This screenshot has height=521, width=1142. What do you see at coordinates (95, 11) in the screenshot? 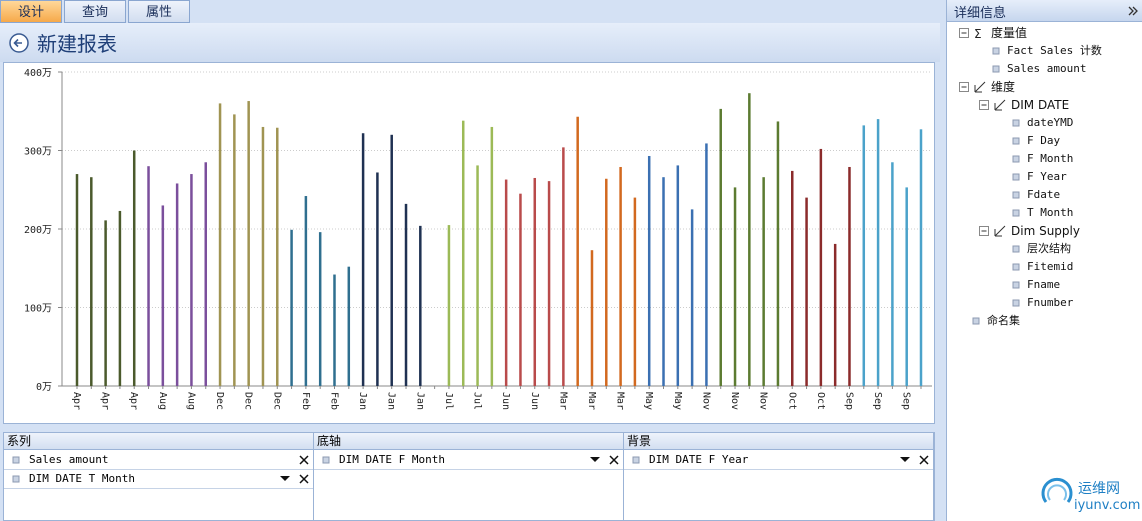
I see `tab: 查询` at bounding box center [95, 11].